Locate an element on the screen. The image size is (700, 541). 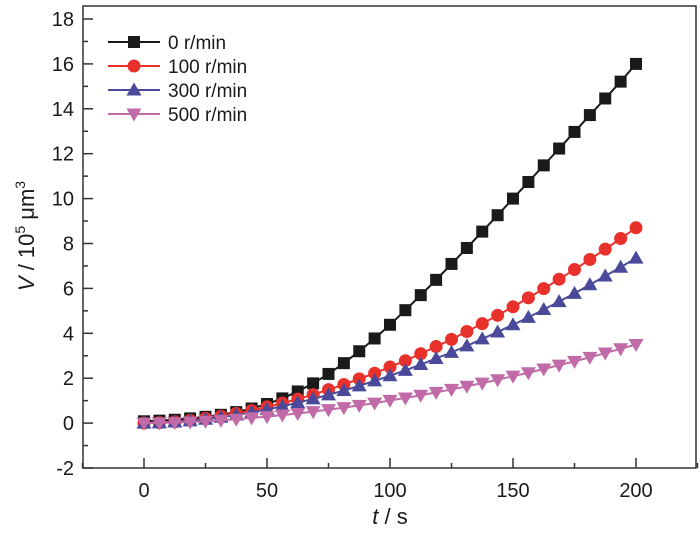
series-500-r-min is located at coordinates (390, 385).